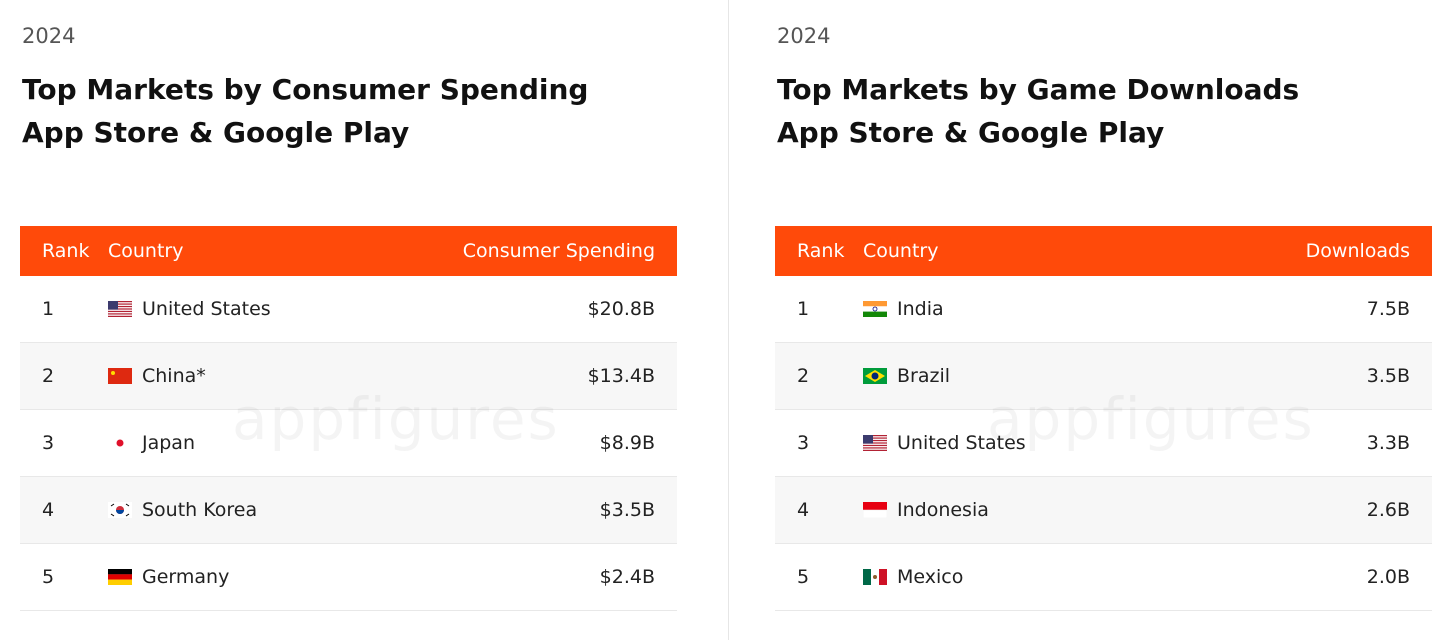 This screenshot has width=1456, height=640. Describe the element at coordinates (1103, 577) in the screenshot. I see `table-row: 5 Mexico 2.0B` at that location.